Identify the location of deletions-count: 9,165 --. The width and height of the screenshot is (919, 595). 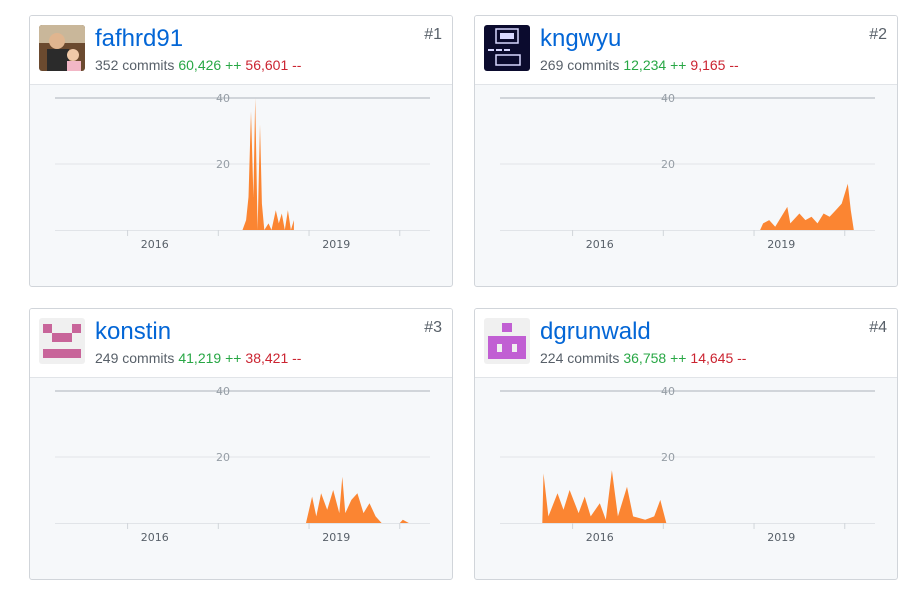
(714, 65).